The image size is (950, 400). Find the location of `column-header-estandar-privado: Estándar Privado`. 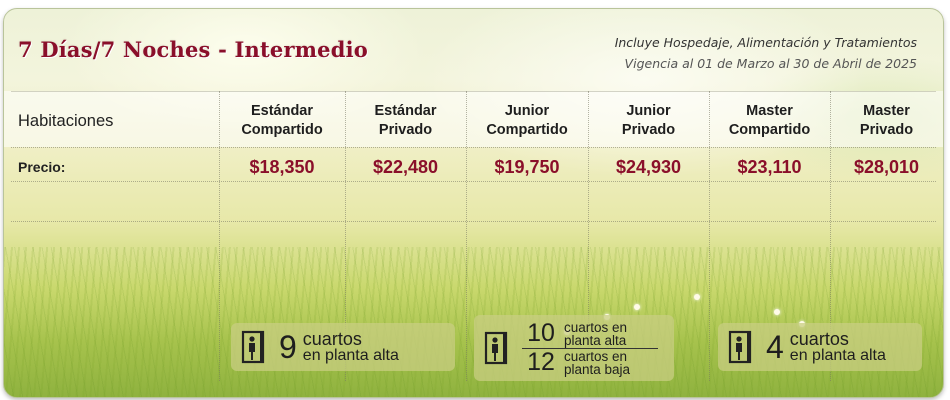

column-header-estandar-privado: Estándar Privado is located at coordinates (405, 121).